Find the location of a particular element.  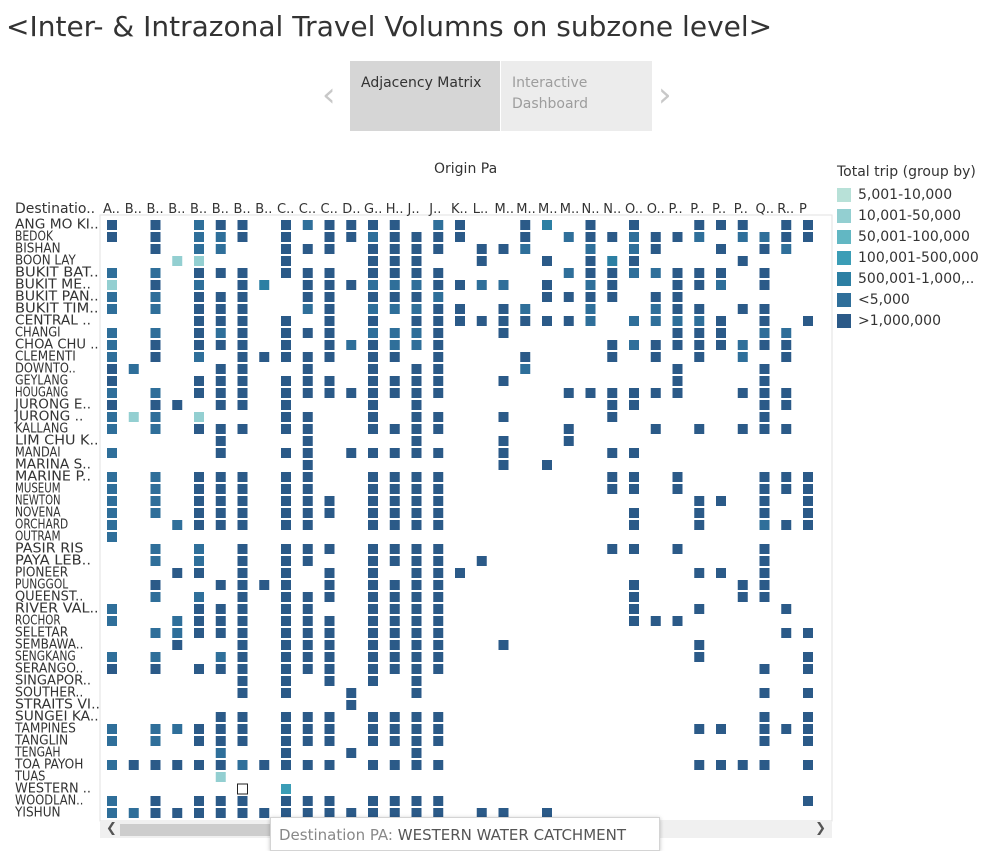

legend-item: >1,000,000 is located at coordinates (908, 320).